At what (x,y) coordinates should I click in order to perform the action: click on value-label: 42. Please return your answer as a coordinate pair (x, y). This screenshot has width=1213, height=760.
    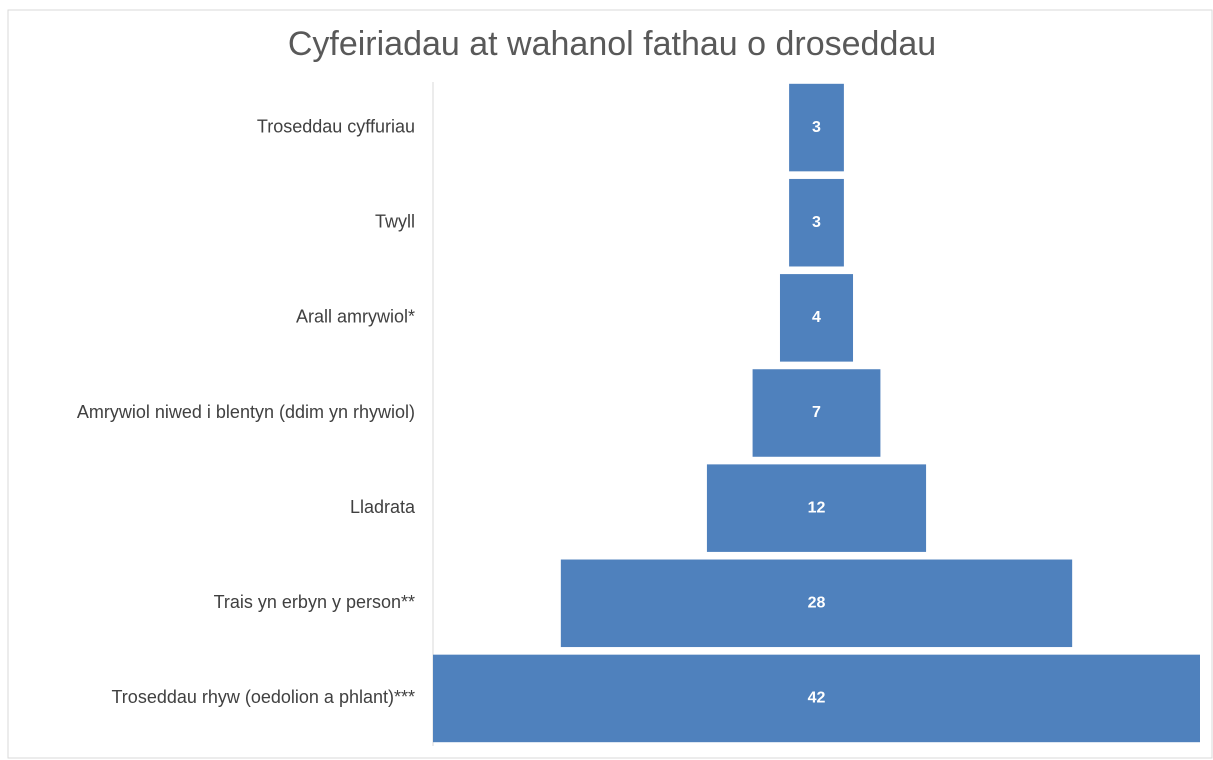
    Looking at the image, I should click on (817, 698).